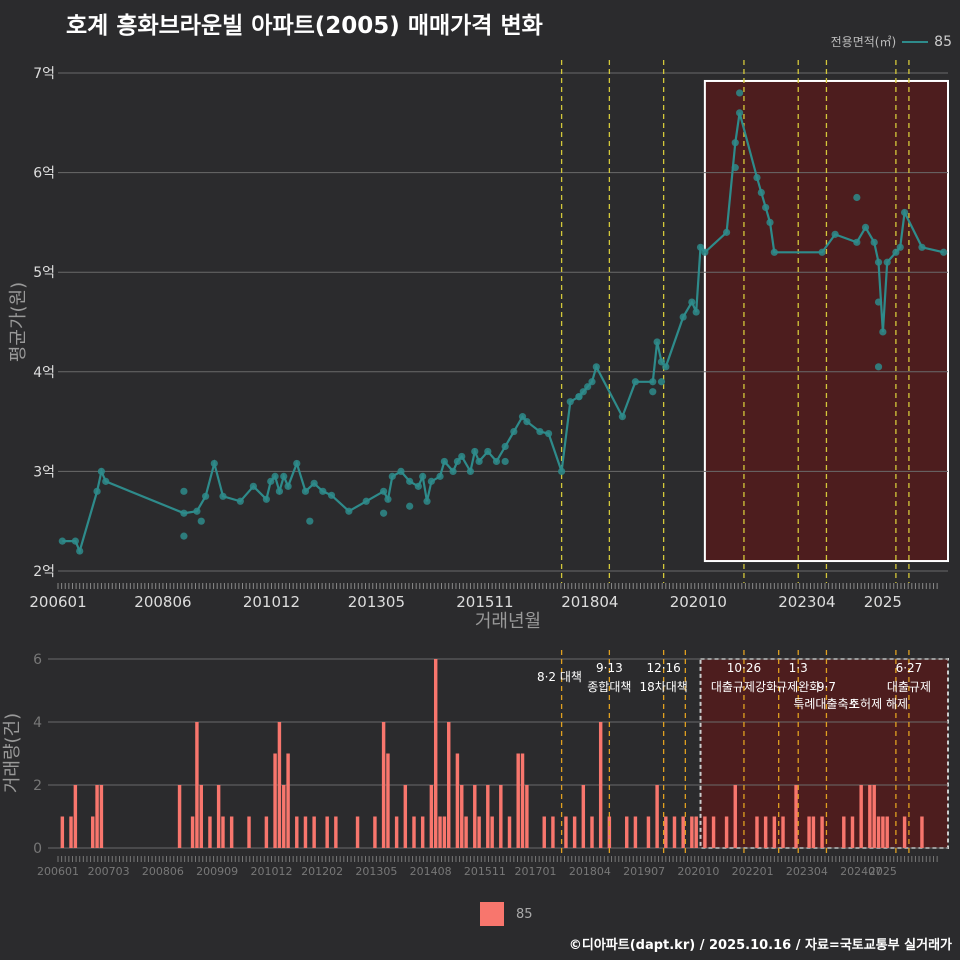  I want to click on x-tick-label: 201907, so click(644, 871).